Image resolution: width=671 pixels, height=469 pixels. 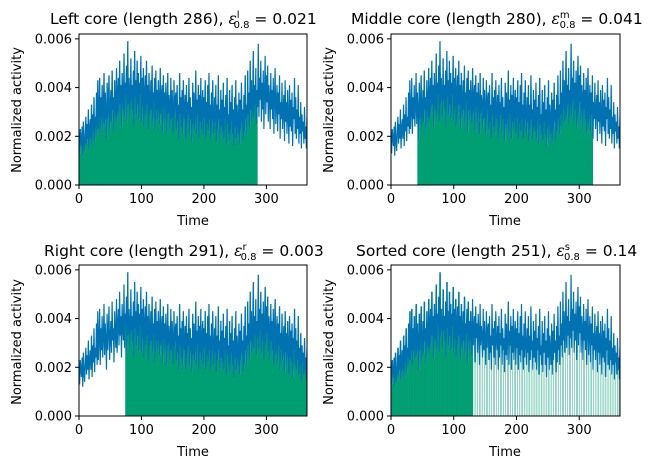 What do you see at coordinates (184, 253) in the screenshot?
I see `panel-title-right: Right core (length 291), εr0.8 = 0.003` at bounding box center [184, 253].